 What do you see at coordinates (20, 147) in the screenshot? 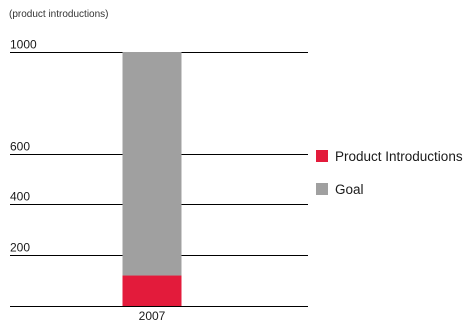
I see `y-tick-label-600: 600` at bounding box center [20, 147].